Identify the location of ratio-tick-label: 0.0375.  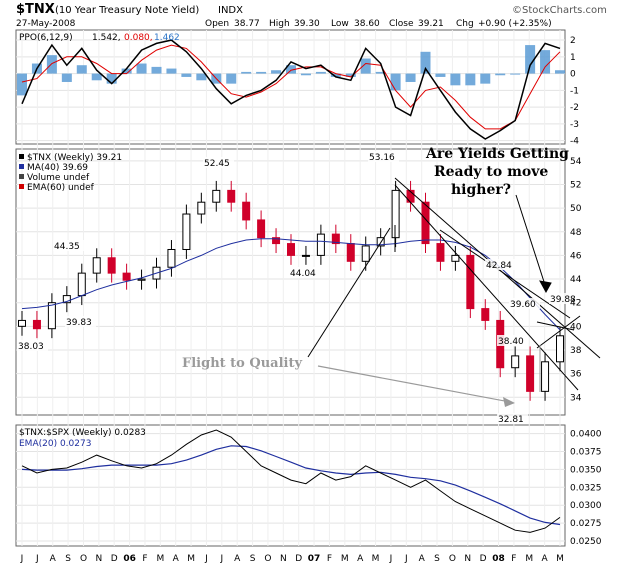
(586, 452).